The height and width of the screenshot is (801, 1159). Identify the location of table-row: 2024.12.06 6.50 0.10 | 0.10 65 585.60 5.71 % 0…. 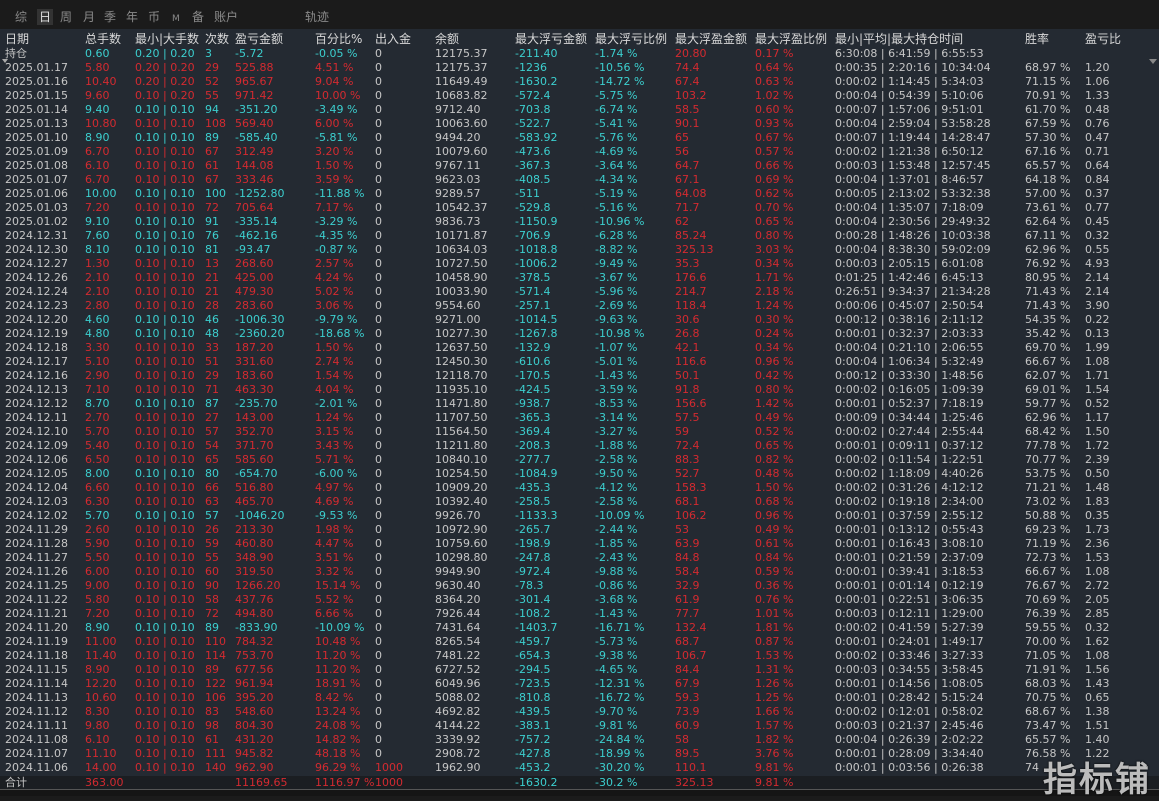
(579, 460).